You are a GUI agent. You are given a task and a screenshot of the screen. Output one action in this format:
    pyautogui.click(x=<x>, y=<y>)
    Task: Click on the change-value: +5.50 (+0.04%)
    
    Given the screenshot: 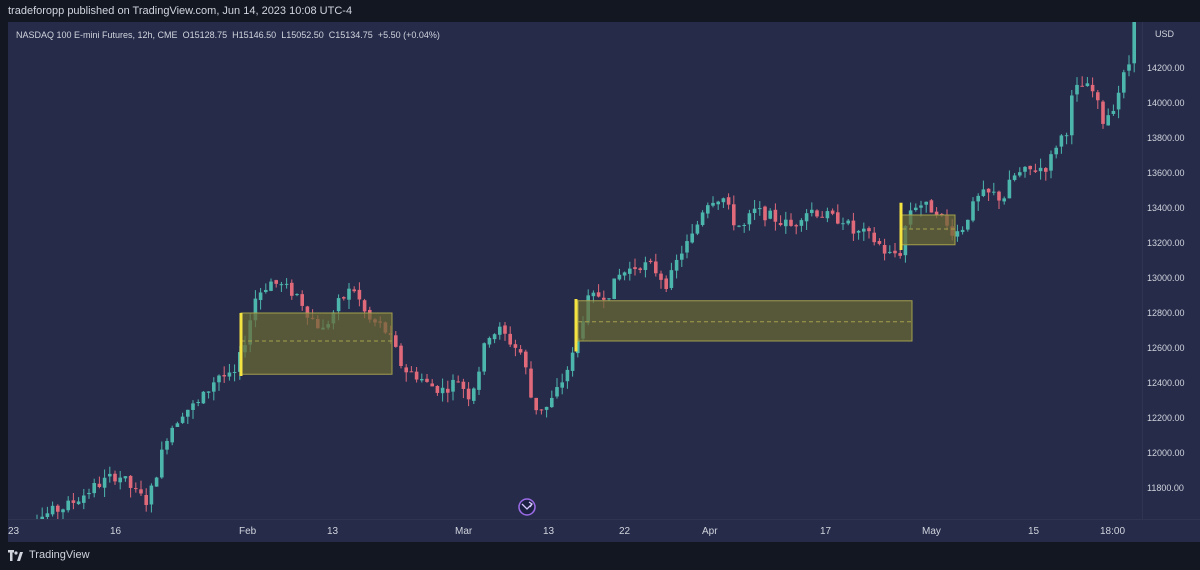 What is the action you would take?
    pyautogui.click(x=408, y=35)
    